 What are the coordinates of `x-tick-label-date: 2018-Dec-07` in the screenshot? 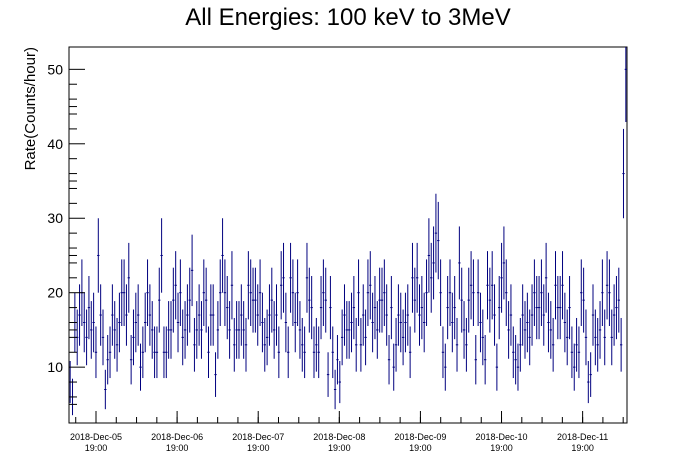 It's located at (258, 437).